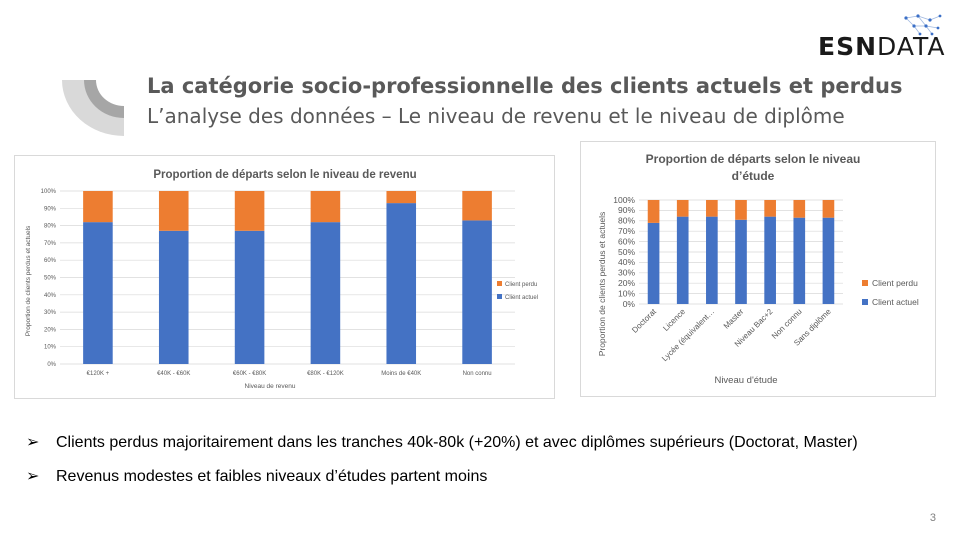  What do you see at coordinates (270, 386) in the screenshot?
I see `x-axis-label: Niveau de revenu` at bounding box center [270, 386].